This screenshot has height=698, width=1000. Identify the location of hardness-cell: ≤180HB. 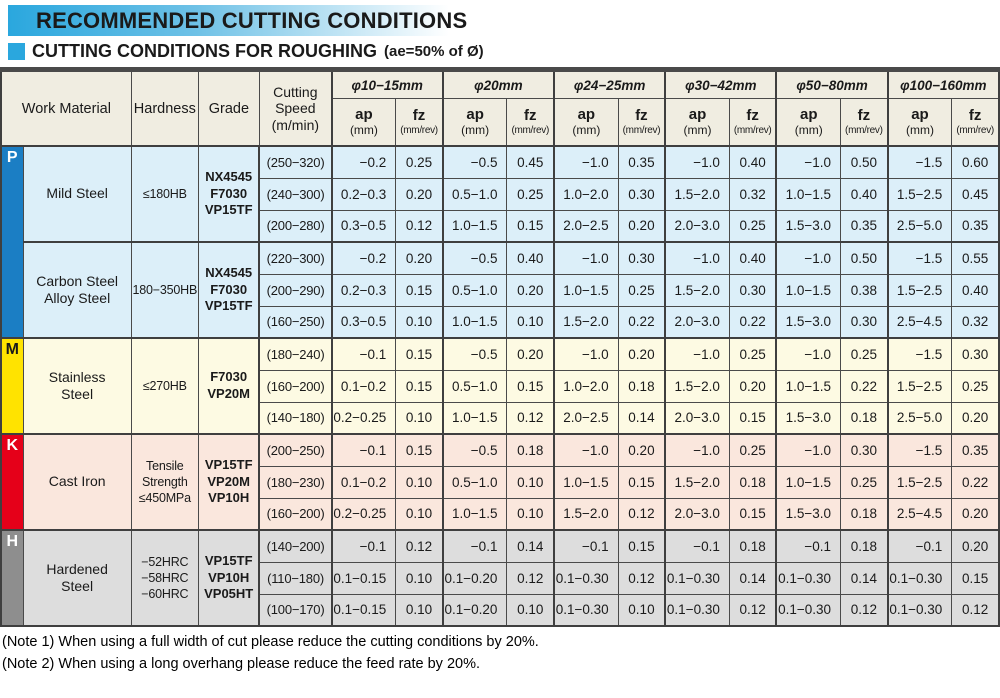
(164, 194).